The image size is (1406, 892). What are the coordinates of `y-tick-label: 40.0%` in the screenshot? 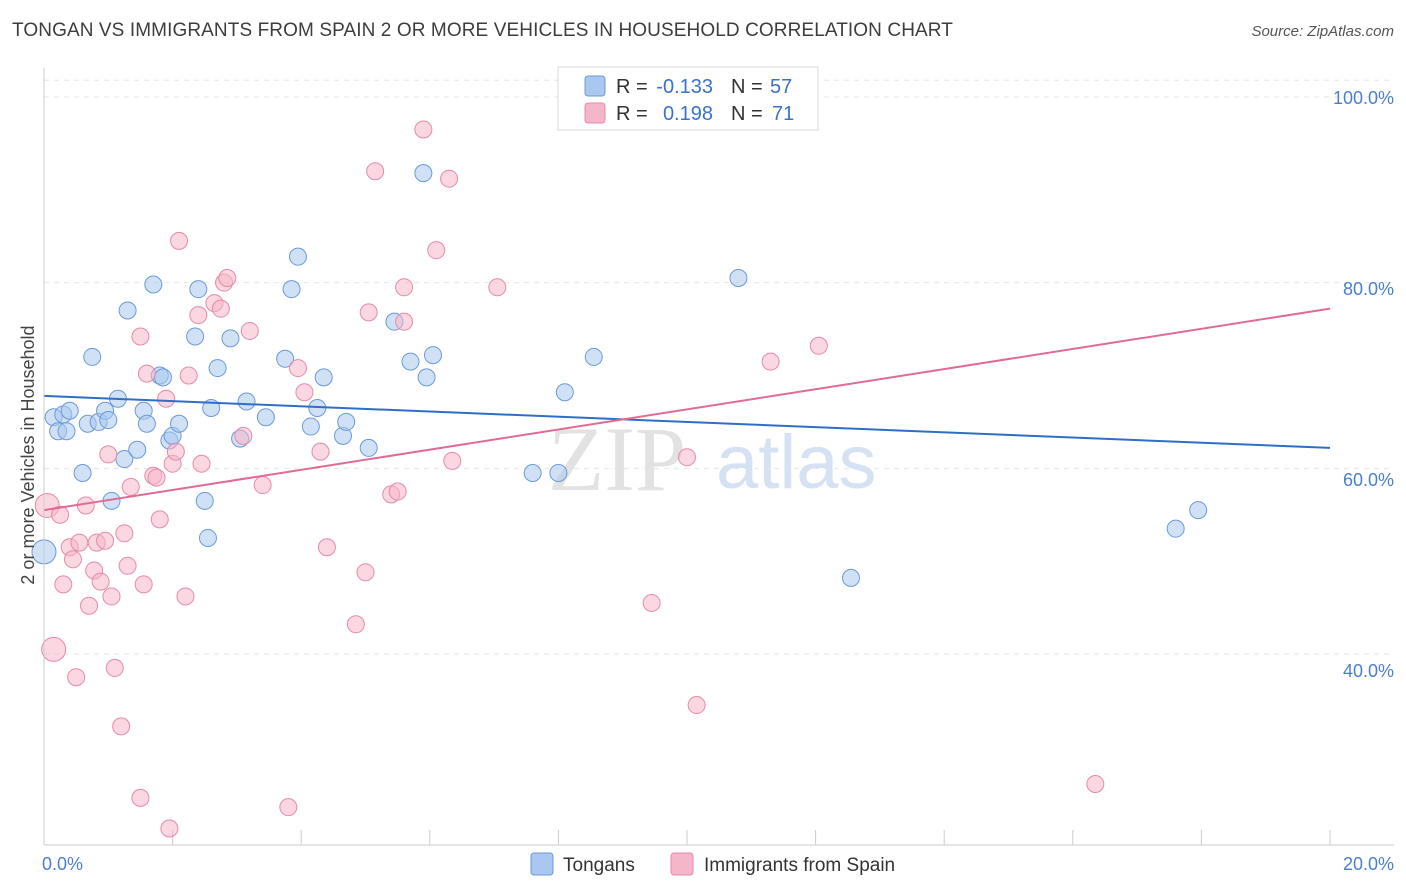 It's located at (1368, 671).